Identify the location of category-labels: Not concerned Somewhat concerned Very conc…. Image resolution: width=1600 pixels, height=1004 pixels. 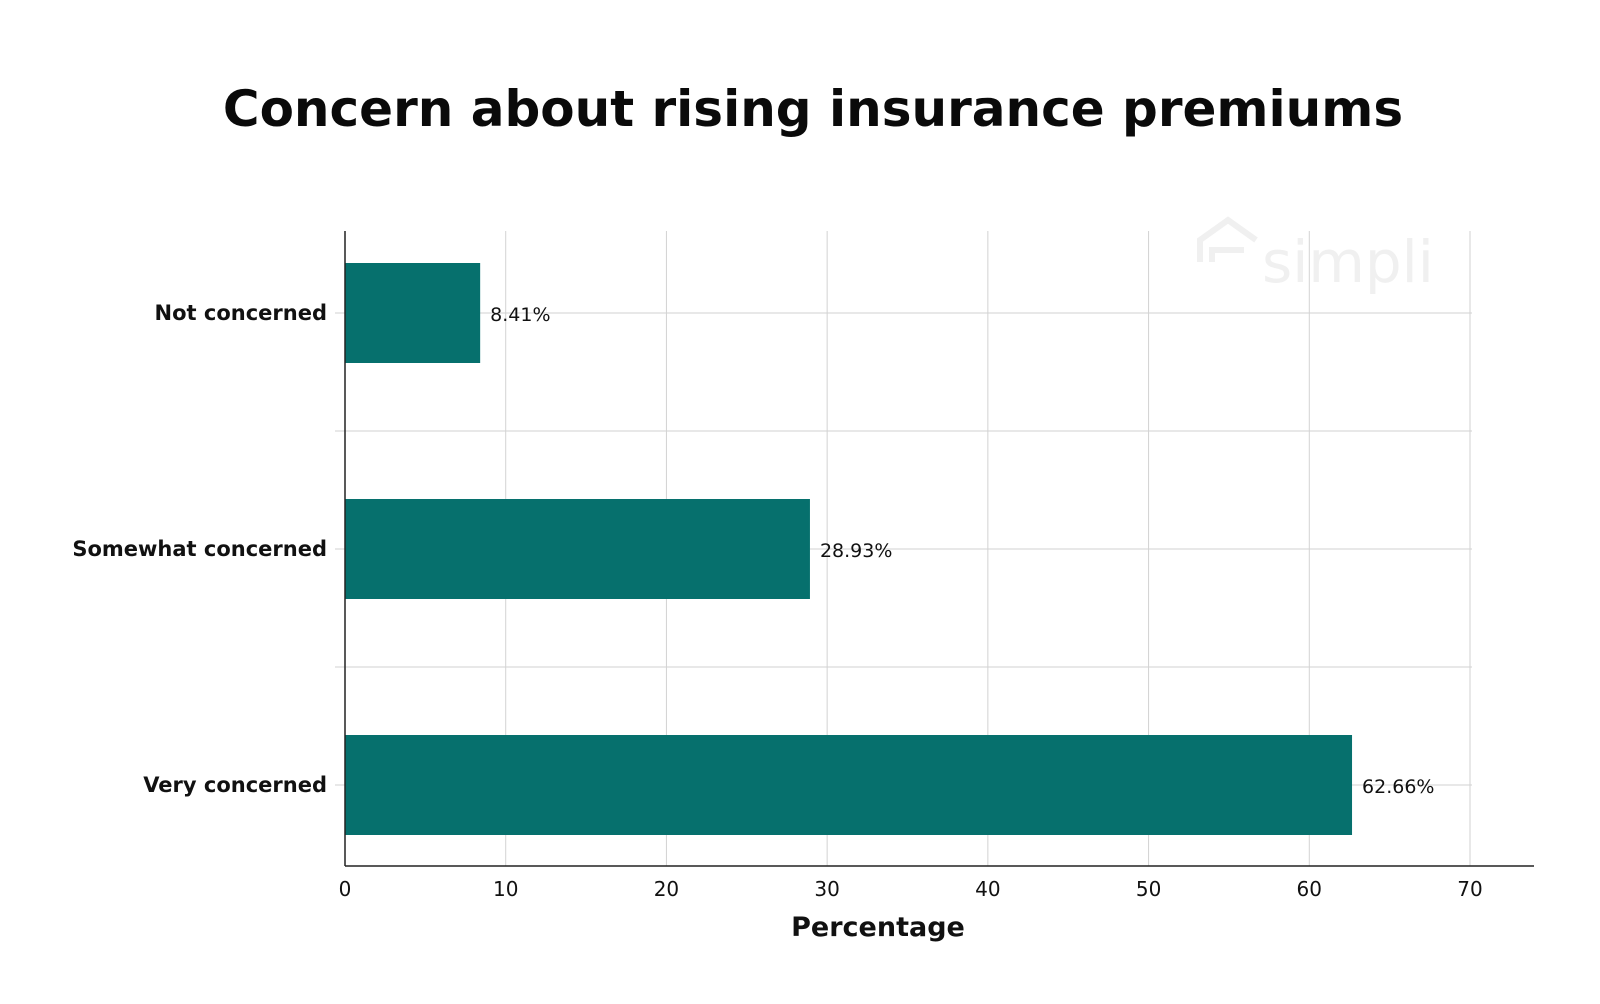
(199, 549).